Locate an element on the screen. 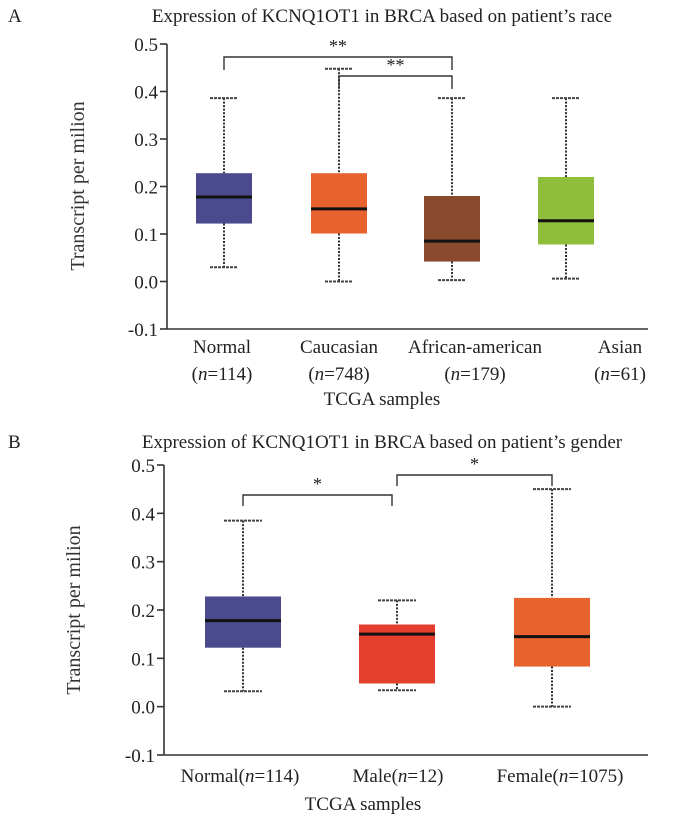  panel-a-x-category-label: Asian is located at coordinates (620, 347).